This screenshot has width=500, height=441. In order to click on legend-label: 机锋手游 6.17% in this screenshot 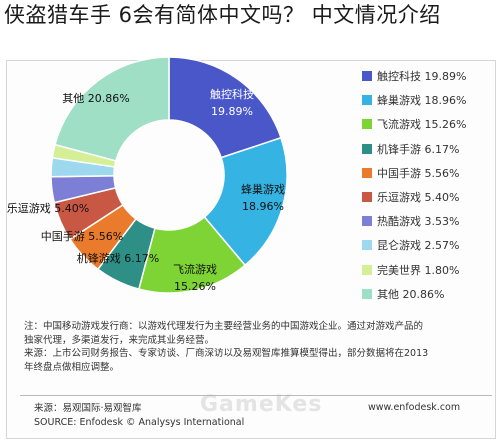, I will do `click(418, 149)`.